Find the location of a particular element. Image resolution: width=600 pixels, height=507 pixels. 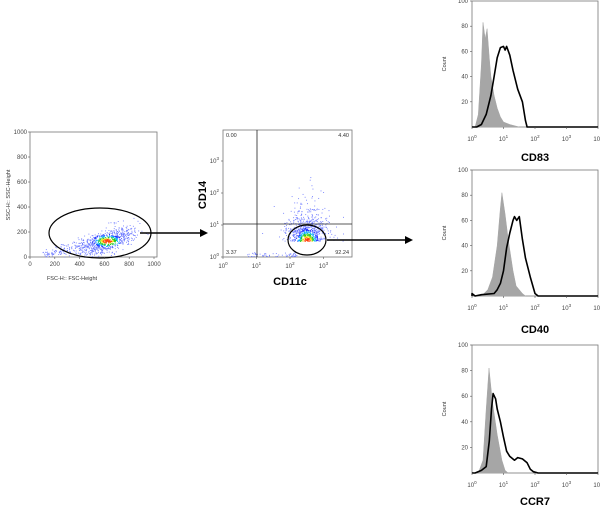

tick-label: 20 is located at coordinates (464, 103).